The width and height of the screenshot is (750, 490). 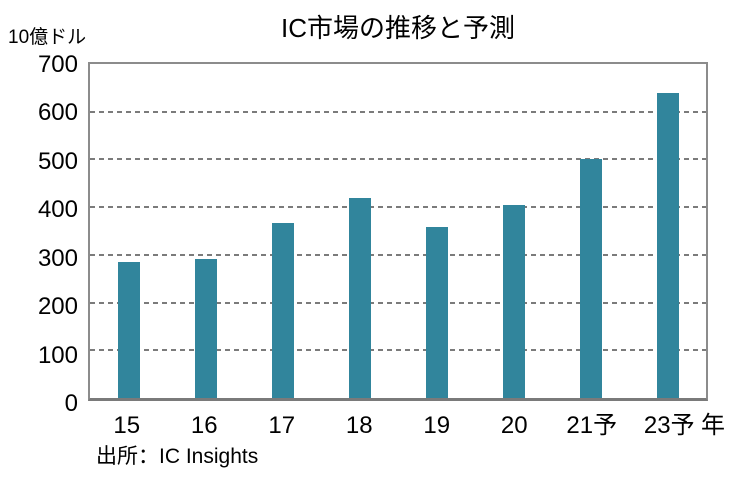 I want to click on bar-23予, so click(x=667, y=245).